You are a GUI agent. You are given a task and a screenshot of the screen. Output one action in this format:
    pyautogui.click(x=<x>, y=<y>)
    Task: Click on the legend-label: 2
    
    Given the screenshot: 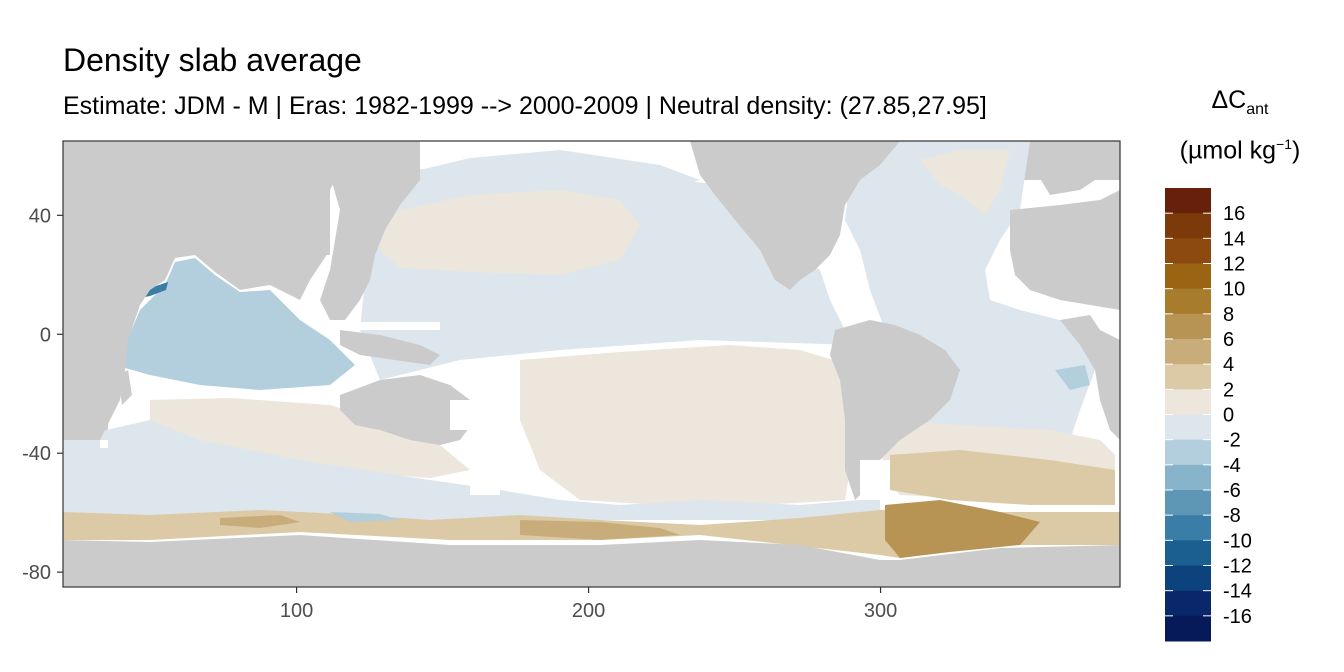 What is the action you would take?
    pyautogui.click(x=1228, y=390)
    